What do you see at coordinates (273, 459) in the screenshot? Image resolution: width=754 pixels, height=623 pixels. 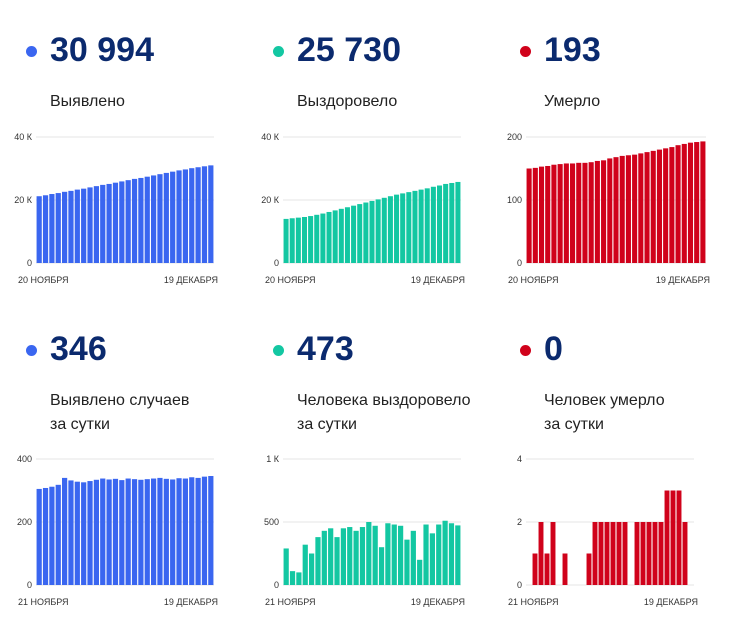 I see `y-tick-label: 1 К` at bounding box center [273, 459].